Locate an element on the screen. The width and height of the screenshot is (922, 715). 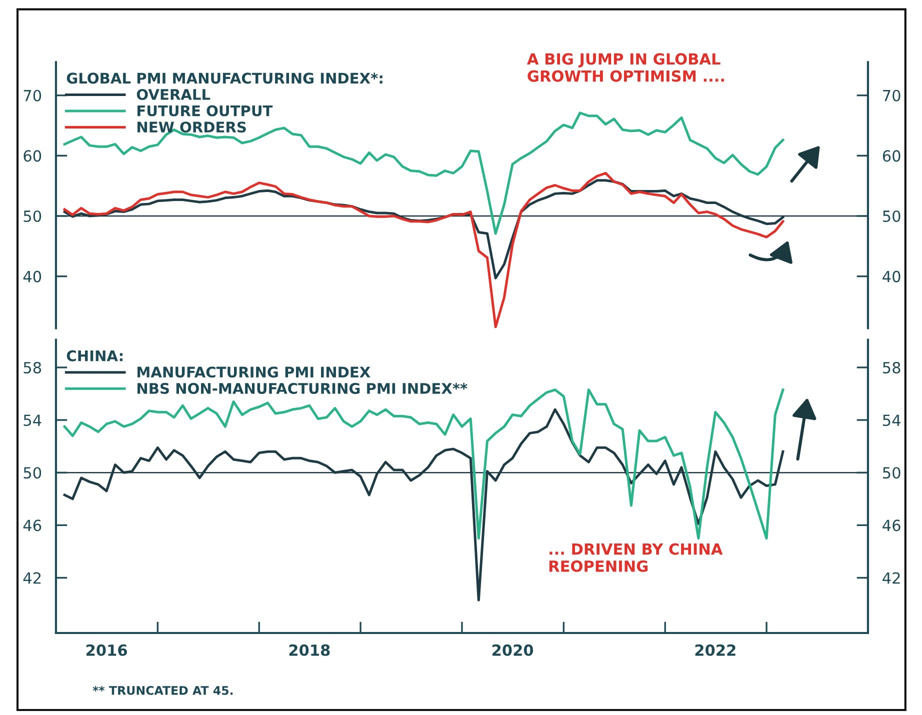
y-tick-label: 46 is located at coordinates (32, 526).